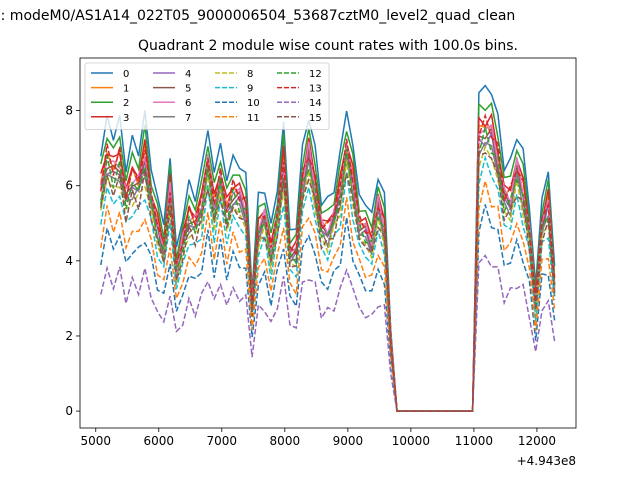 The width and height of the screenshot is (640, 480). I want to click on legend-label-1: 1, so click(126, 89).